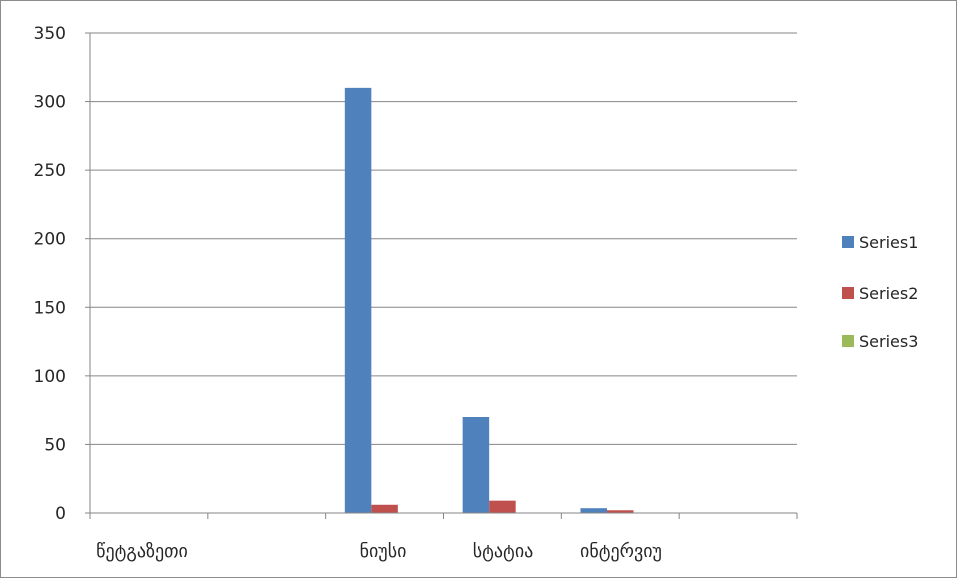 The width and height of the screenshot is (957, 578). I want to click on legend: Series1 Series2 Series3, so click(880, 292).